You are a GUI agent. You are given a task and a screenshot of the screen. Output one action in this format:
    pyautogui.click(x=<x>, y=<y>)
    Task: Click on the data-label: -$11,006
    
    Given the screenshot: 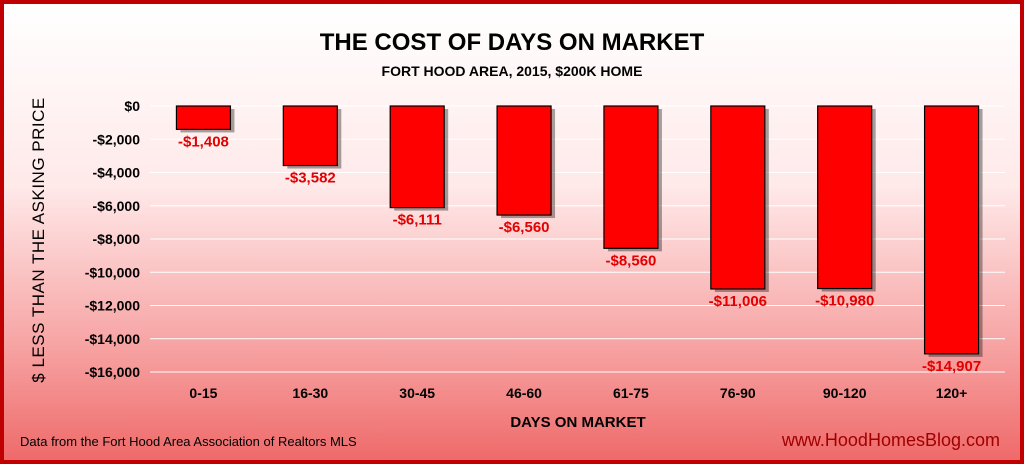 What is the action you would take?
    pyautogui.click(x=738, y=301)
    